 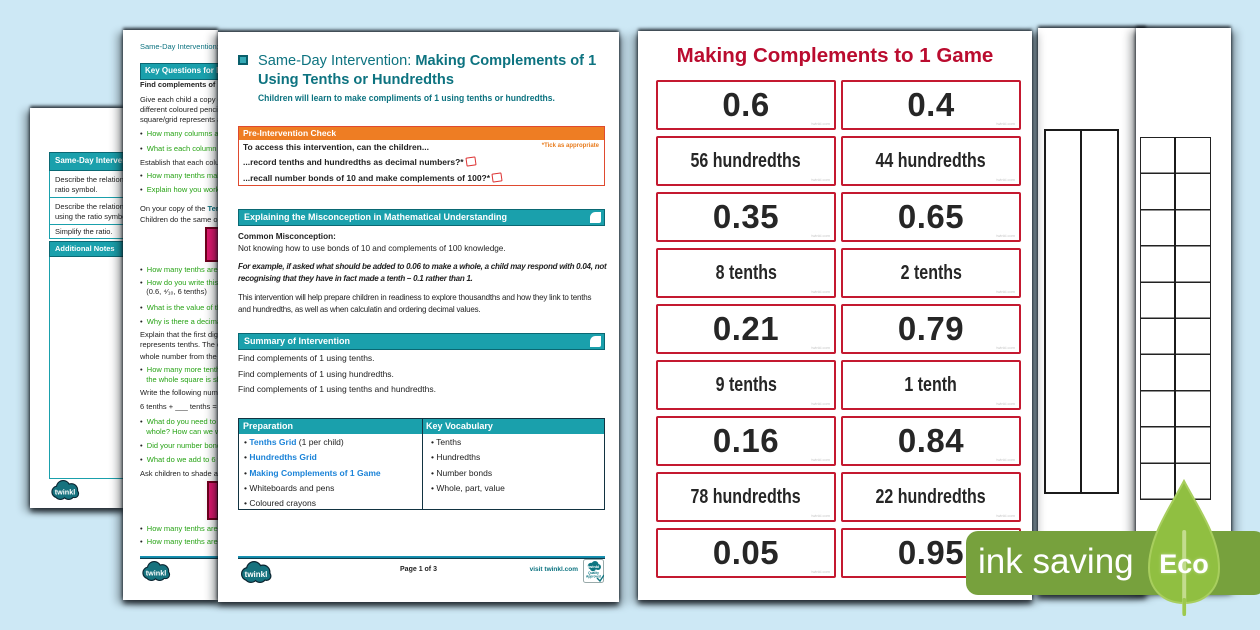 What do you see at coordinates (593, 573) in the screenshot?
I see `svg-text: Quality` at bounding box center [593, 573].